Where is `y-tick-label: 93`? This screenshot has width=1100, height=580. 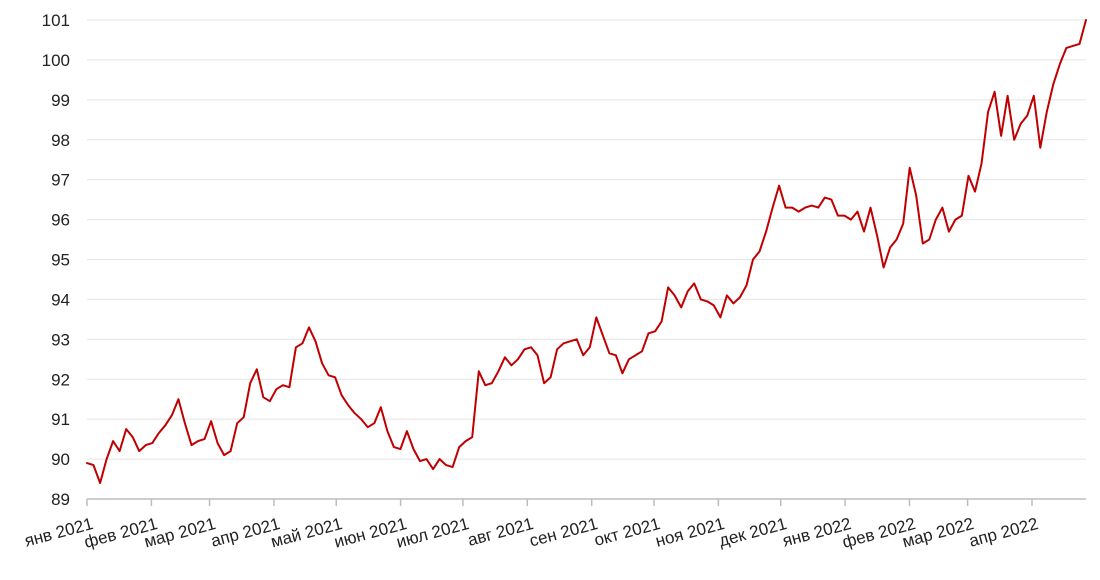 y-tick-label: 93 is located at coordinates (60, 339).